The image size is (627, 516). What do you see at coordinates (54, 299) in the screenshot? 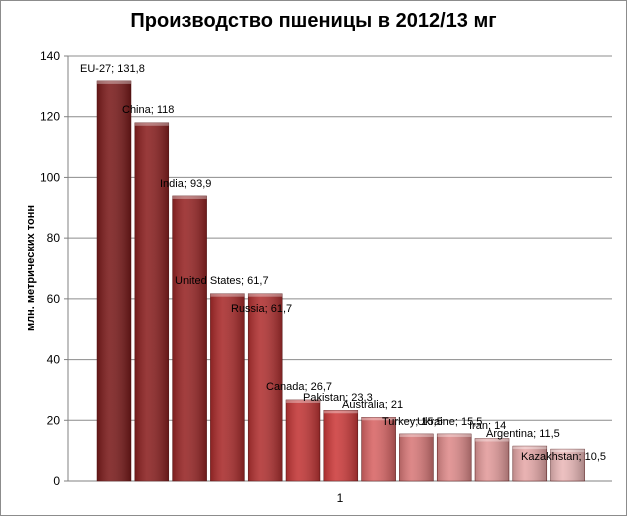
I see `y-tick-label: 60` at bounding box center [54, 299].